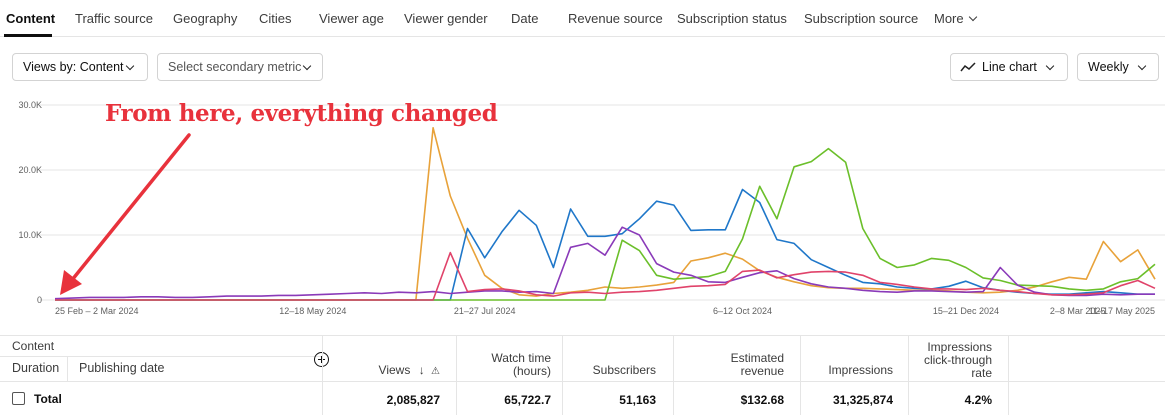 This screenshot has height=415, width=1165. I want to click on duration-column-header: Duration, so click(36, 368).